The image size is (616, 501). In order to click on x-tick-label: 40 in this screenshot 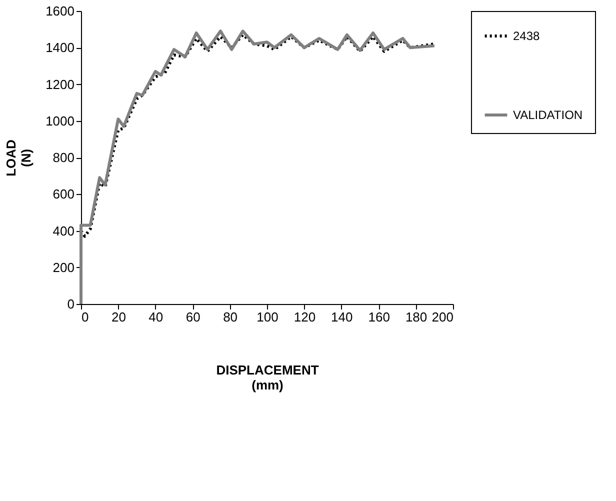, I will do `click(156, 317)`.